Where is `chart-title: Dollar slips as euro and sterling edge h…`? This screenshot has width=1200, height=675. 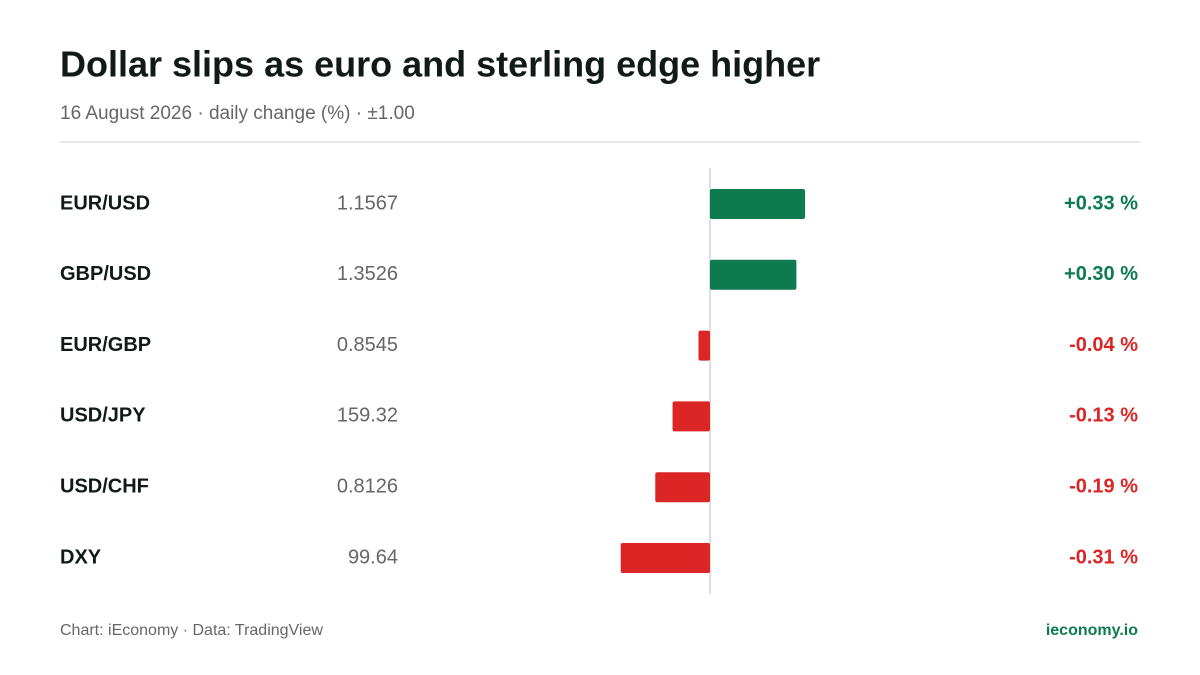
chart-title: Dollar slips as euro and sterling edge h… is located at coordinates (440, 64).